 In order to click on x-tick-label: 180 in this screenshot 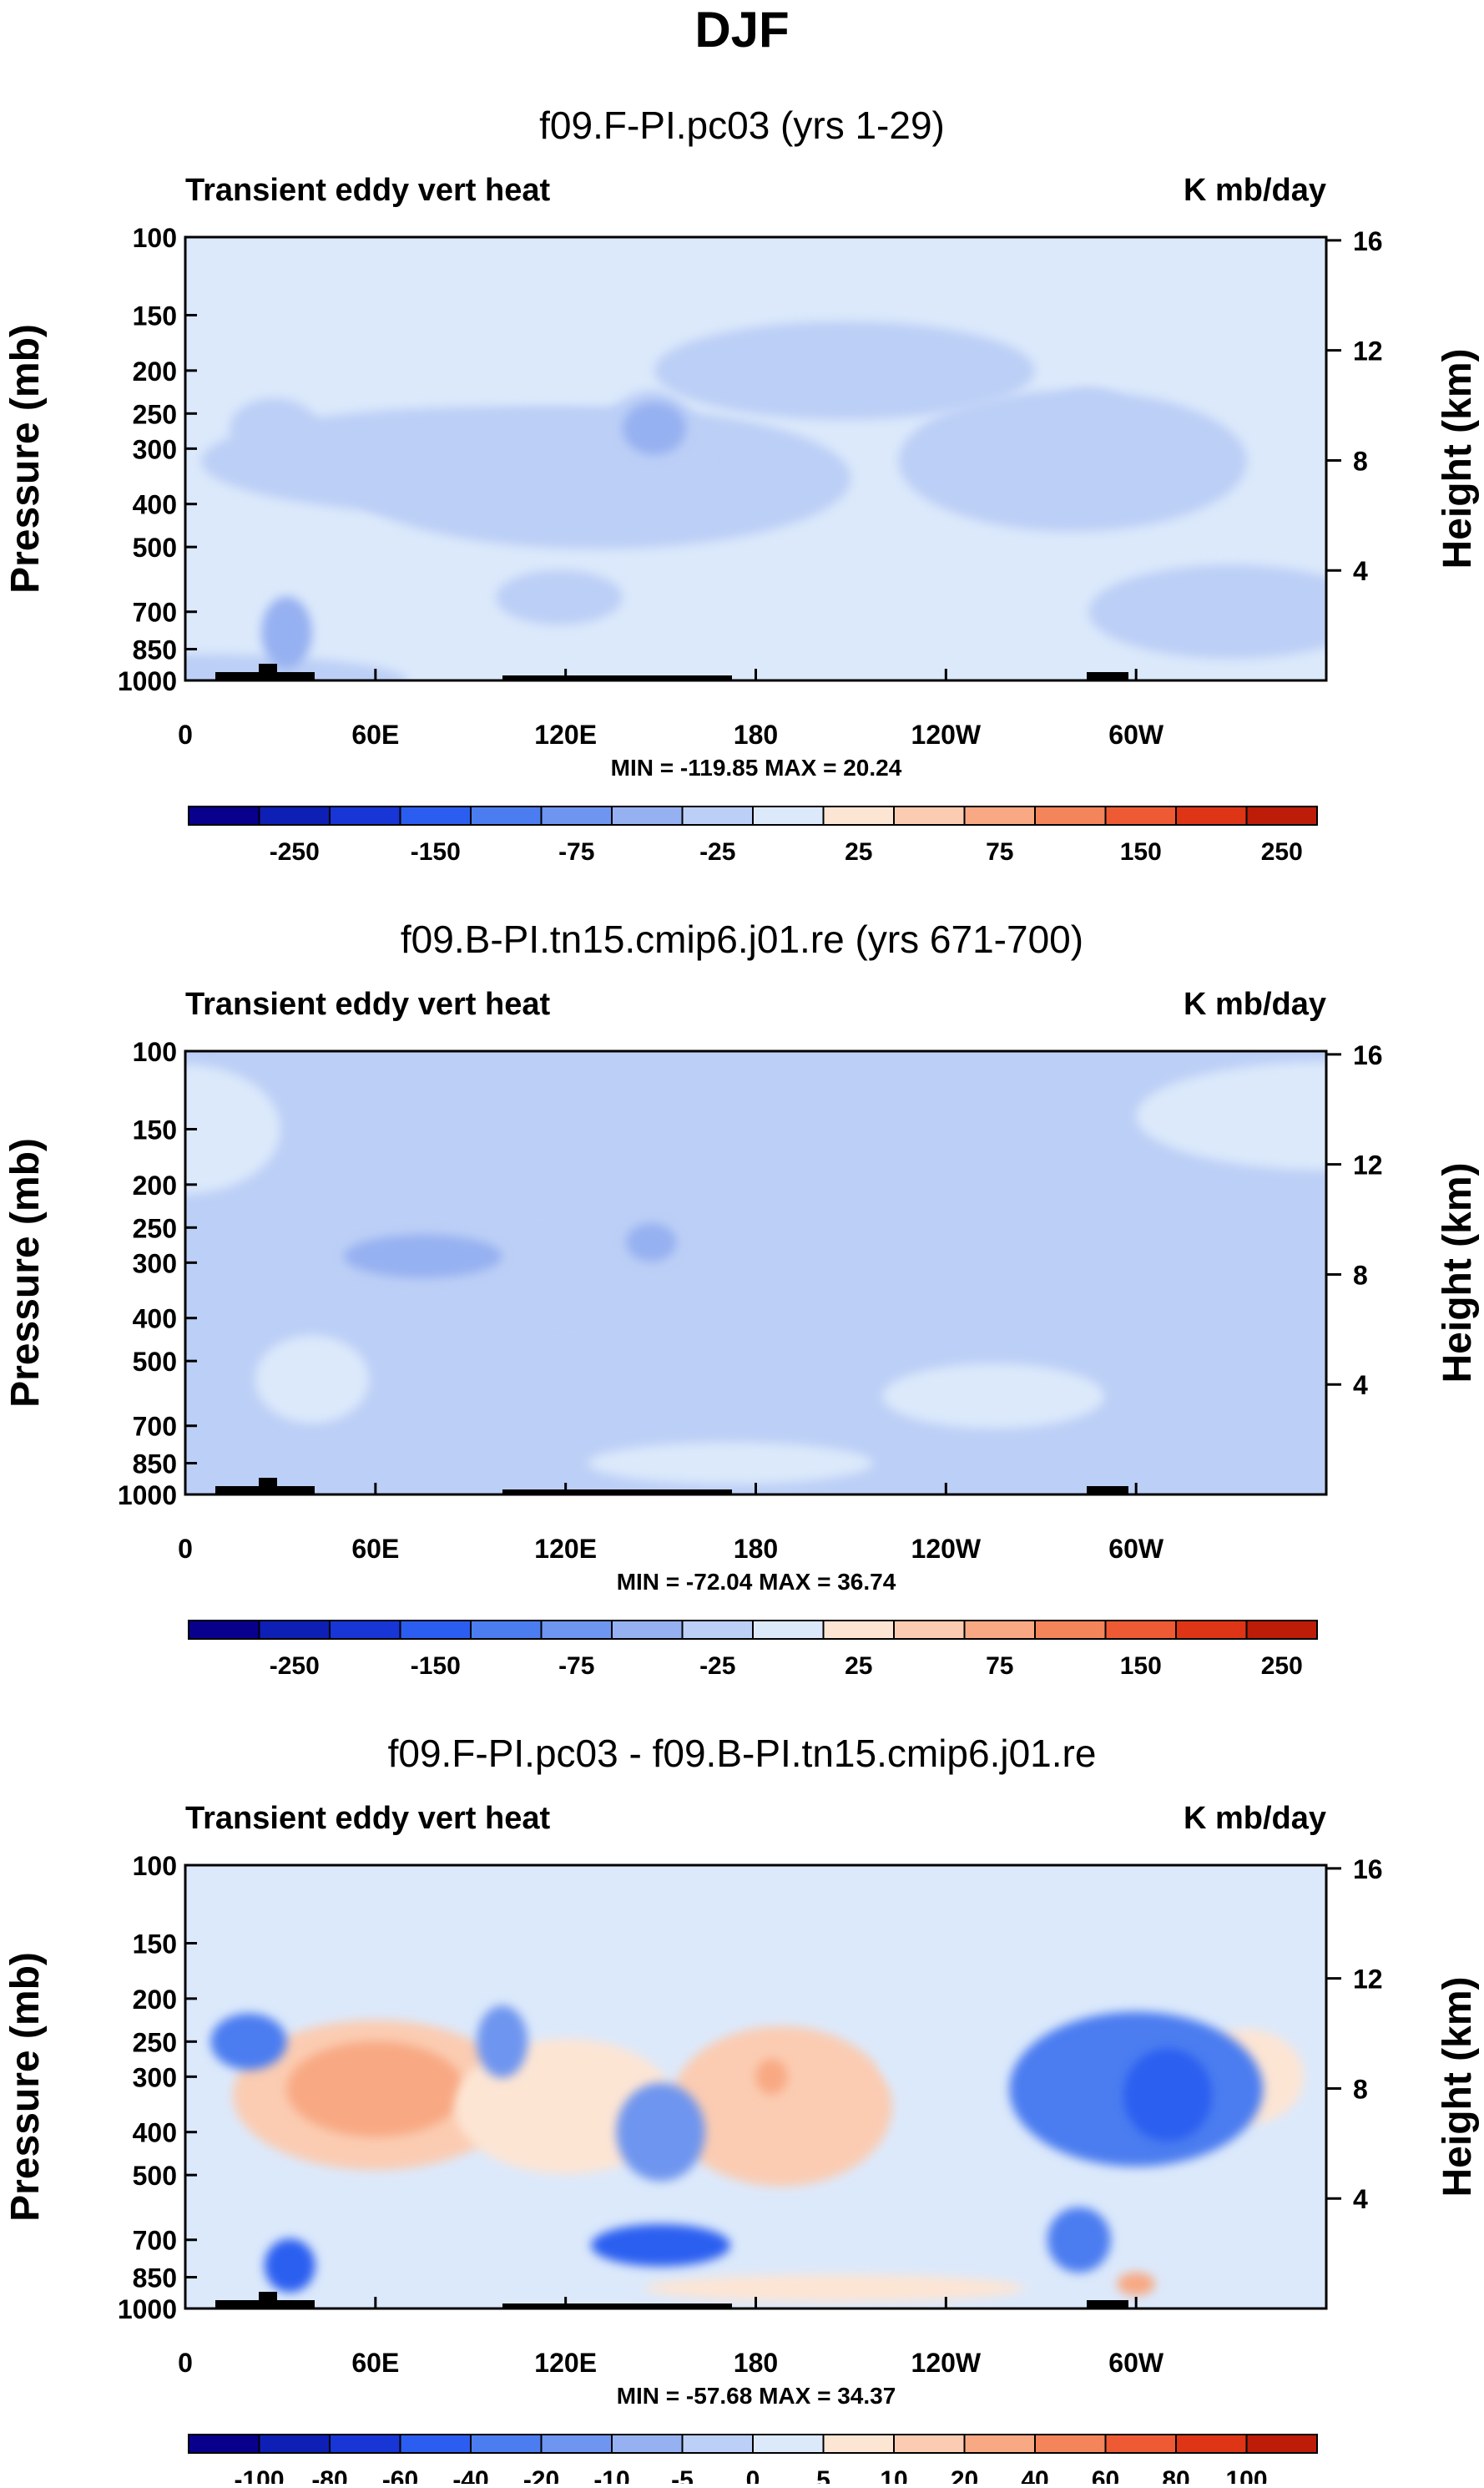, I will do `click(756, 2363)`.